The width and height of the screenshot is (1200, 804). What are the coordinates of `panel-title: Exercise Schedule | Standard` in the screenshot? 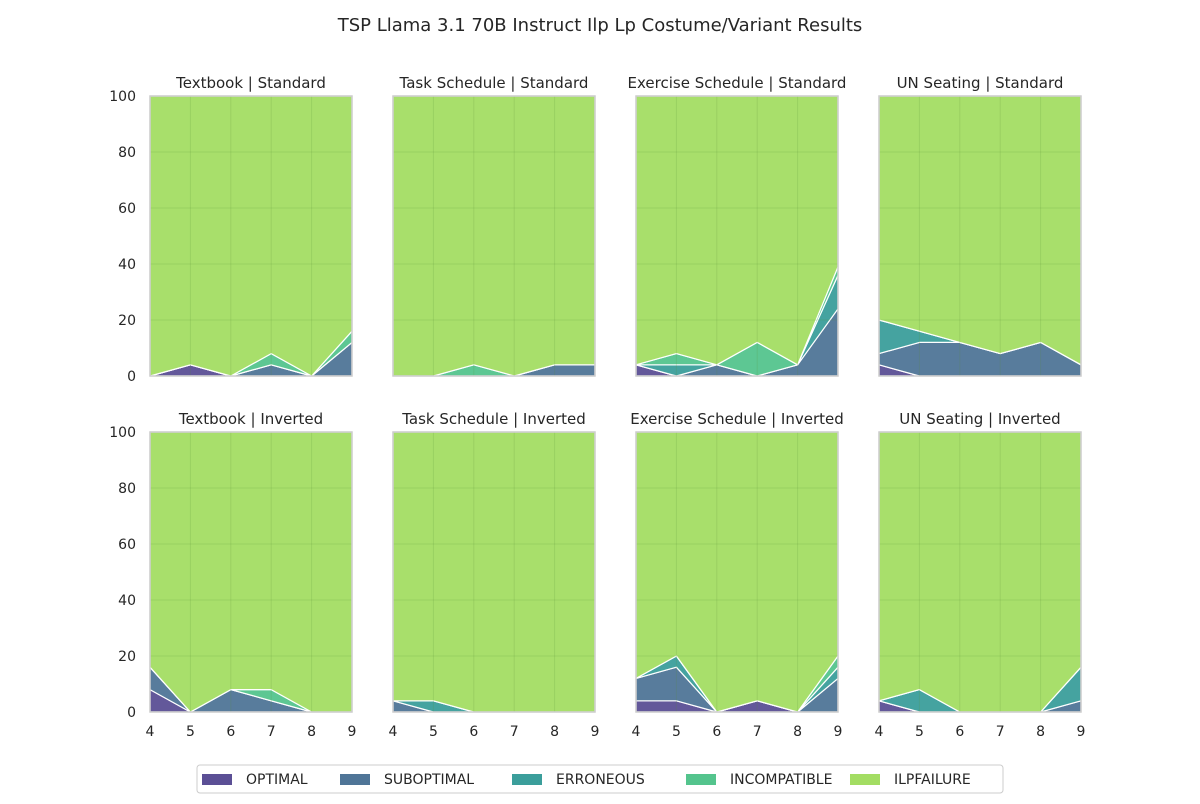 It's located at (737, 83).